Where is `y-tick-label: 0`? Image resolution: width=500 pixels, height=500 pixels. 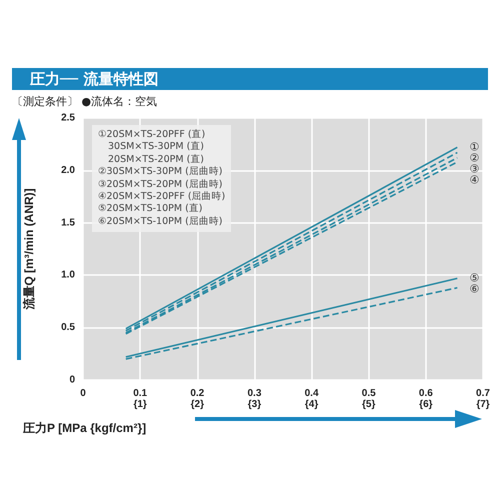
y-tick-label: 0 is located at coordinates (72, 380).